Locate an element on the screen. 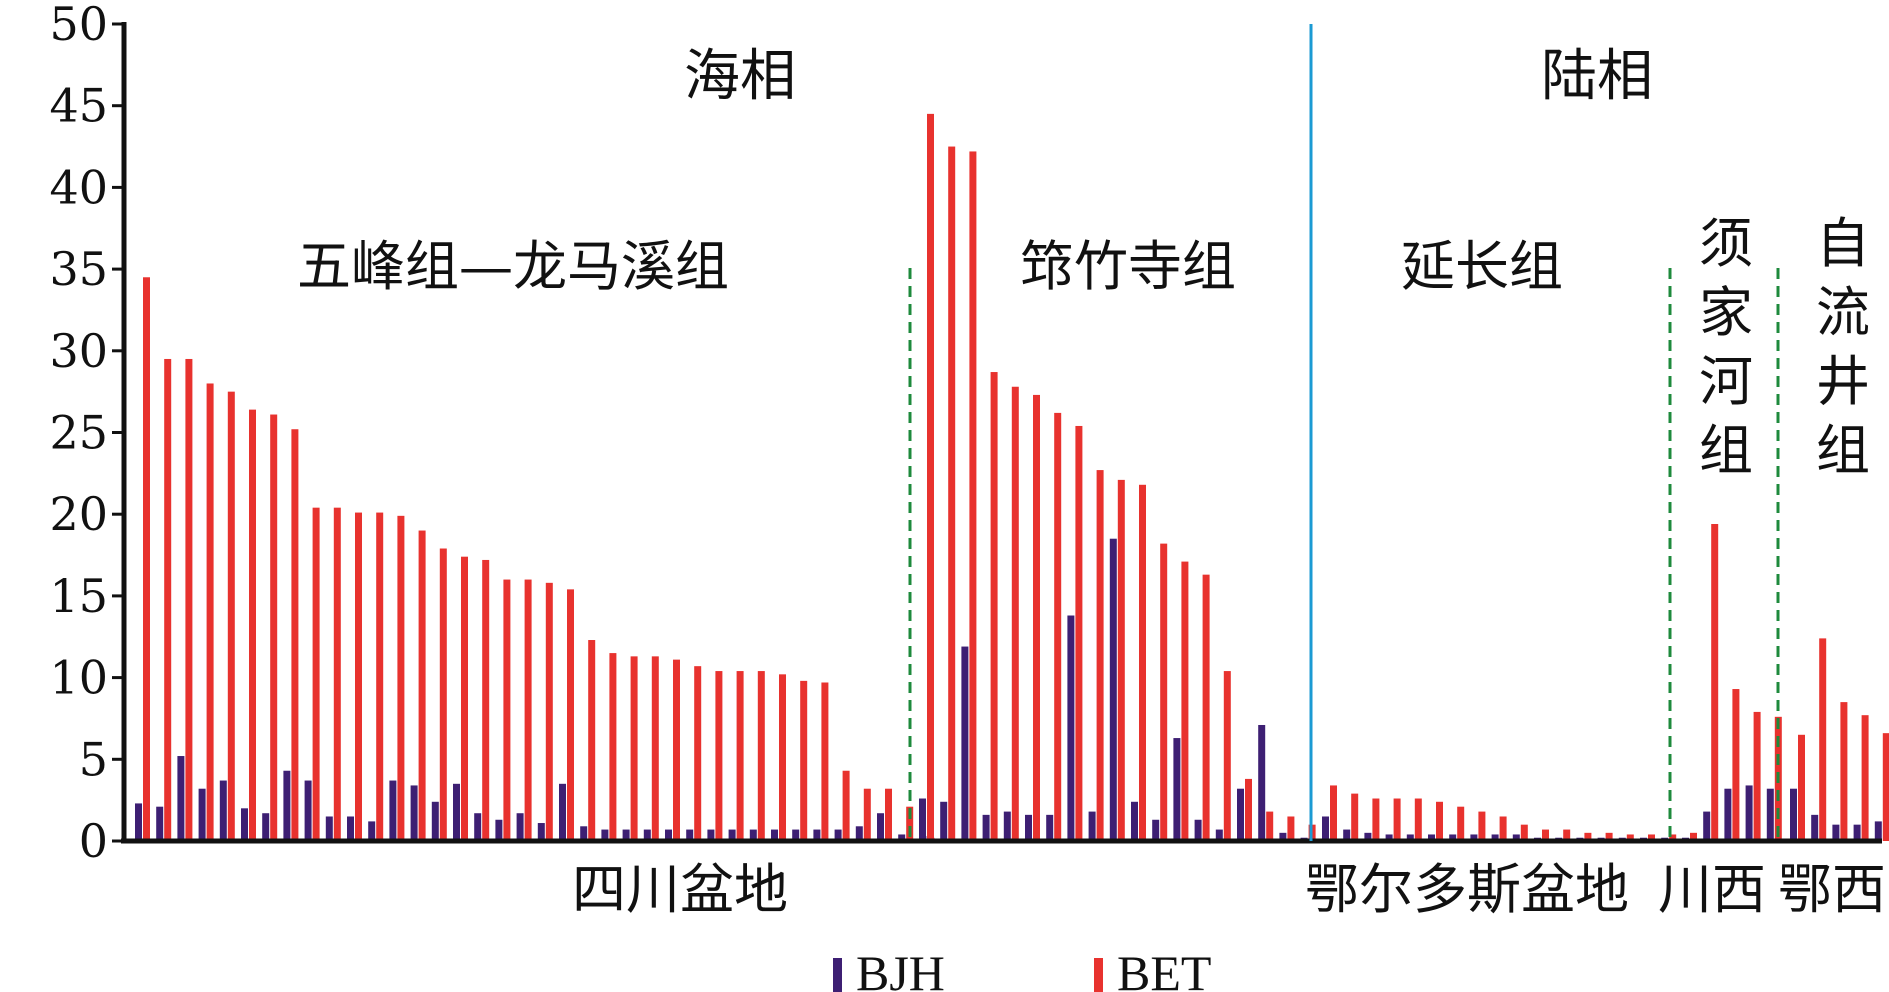  y-tick-label: 5 is located at coordinates (93, 759).